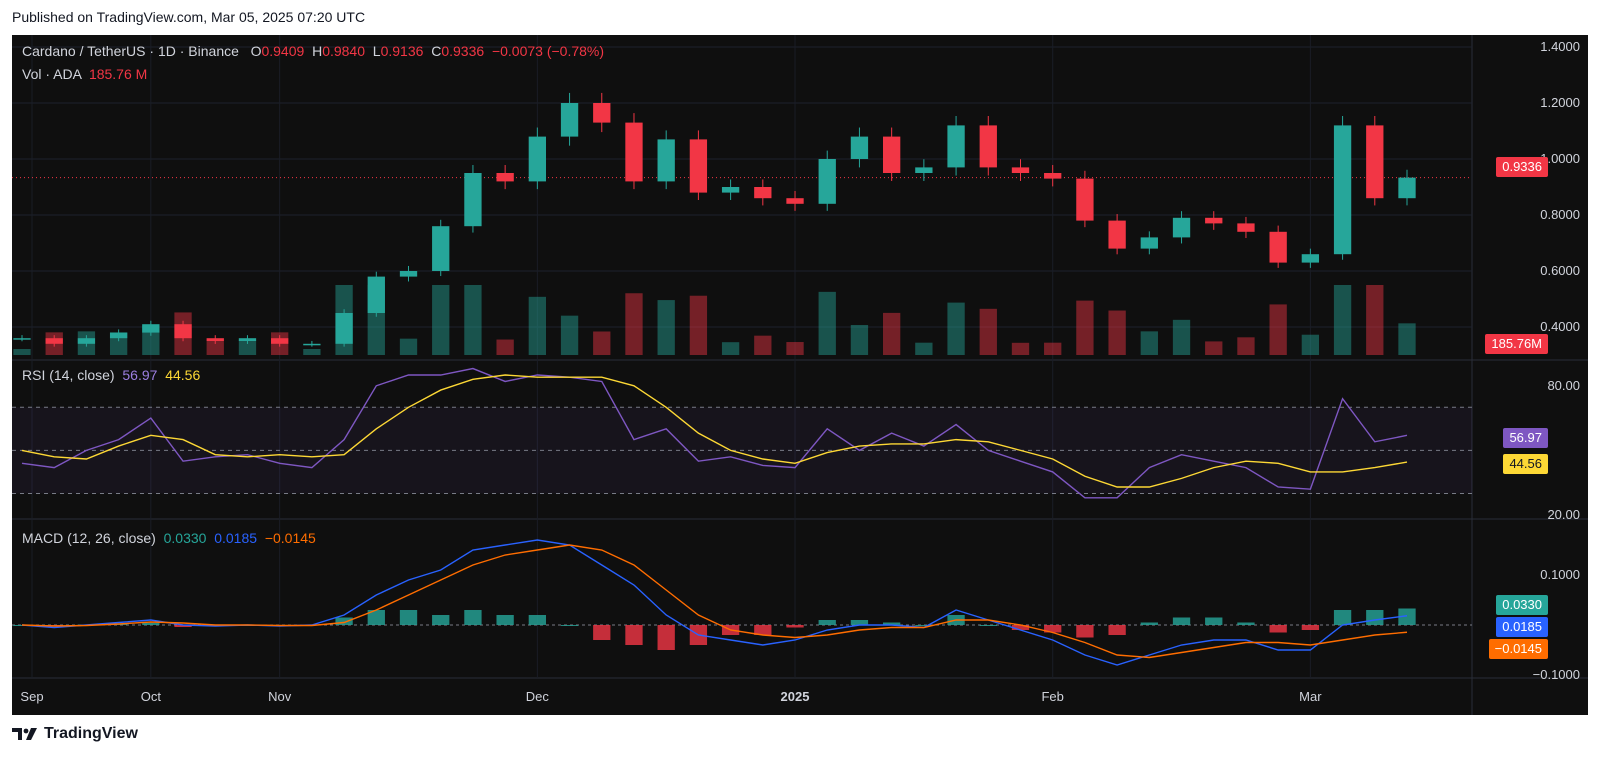 The width and height of the screenshot is (1600, 773). Describe the element at coordinates (344, 51) in the screenshot. I see `high-value: 0.9840` at that location.